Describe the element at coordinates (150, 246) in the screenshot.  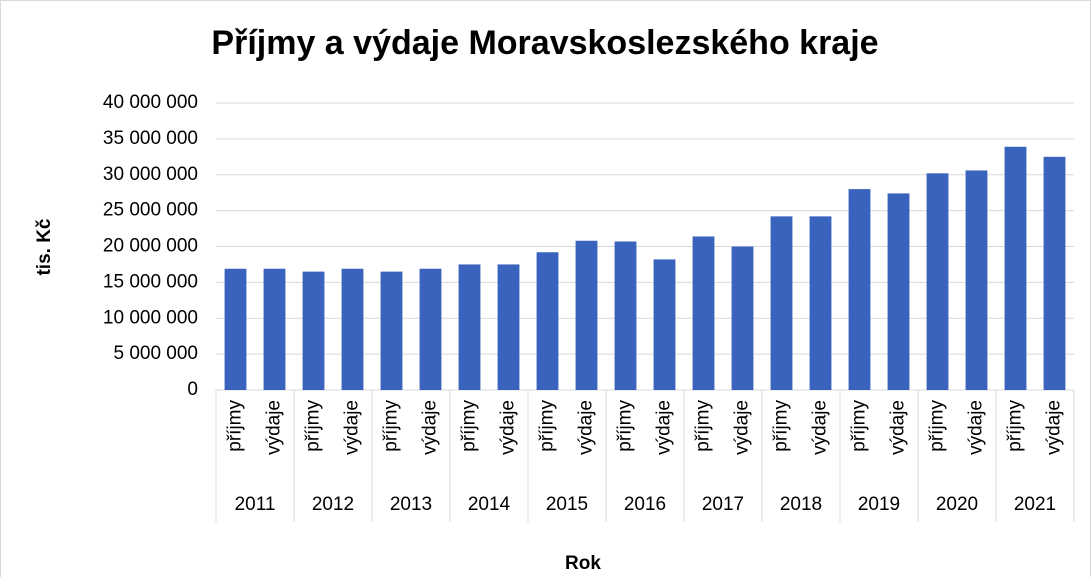
I see `y-tick-label: 20 000 000` at that location.